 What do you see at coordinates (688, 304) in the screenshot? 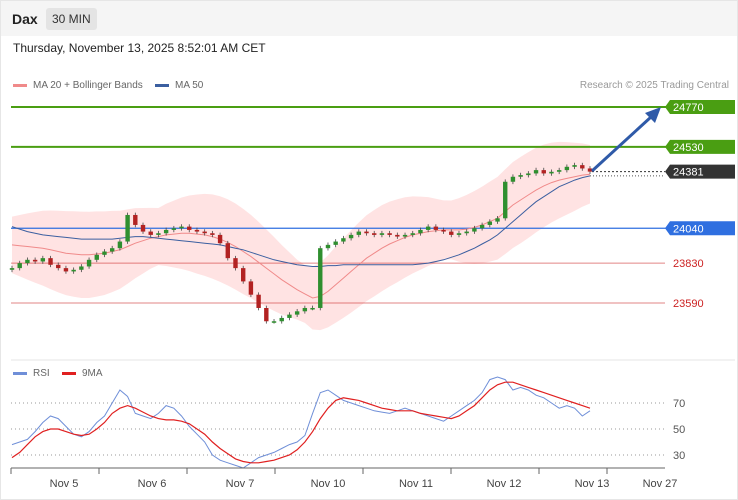
I see `level-label-23590: 23590` at bounding box center [688, 304].